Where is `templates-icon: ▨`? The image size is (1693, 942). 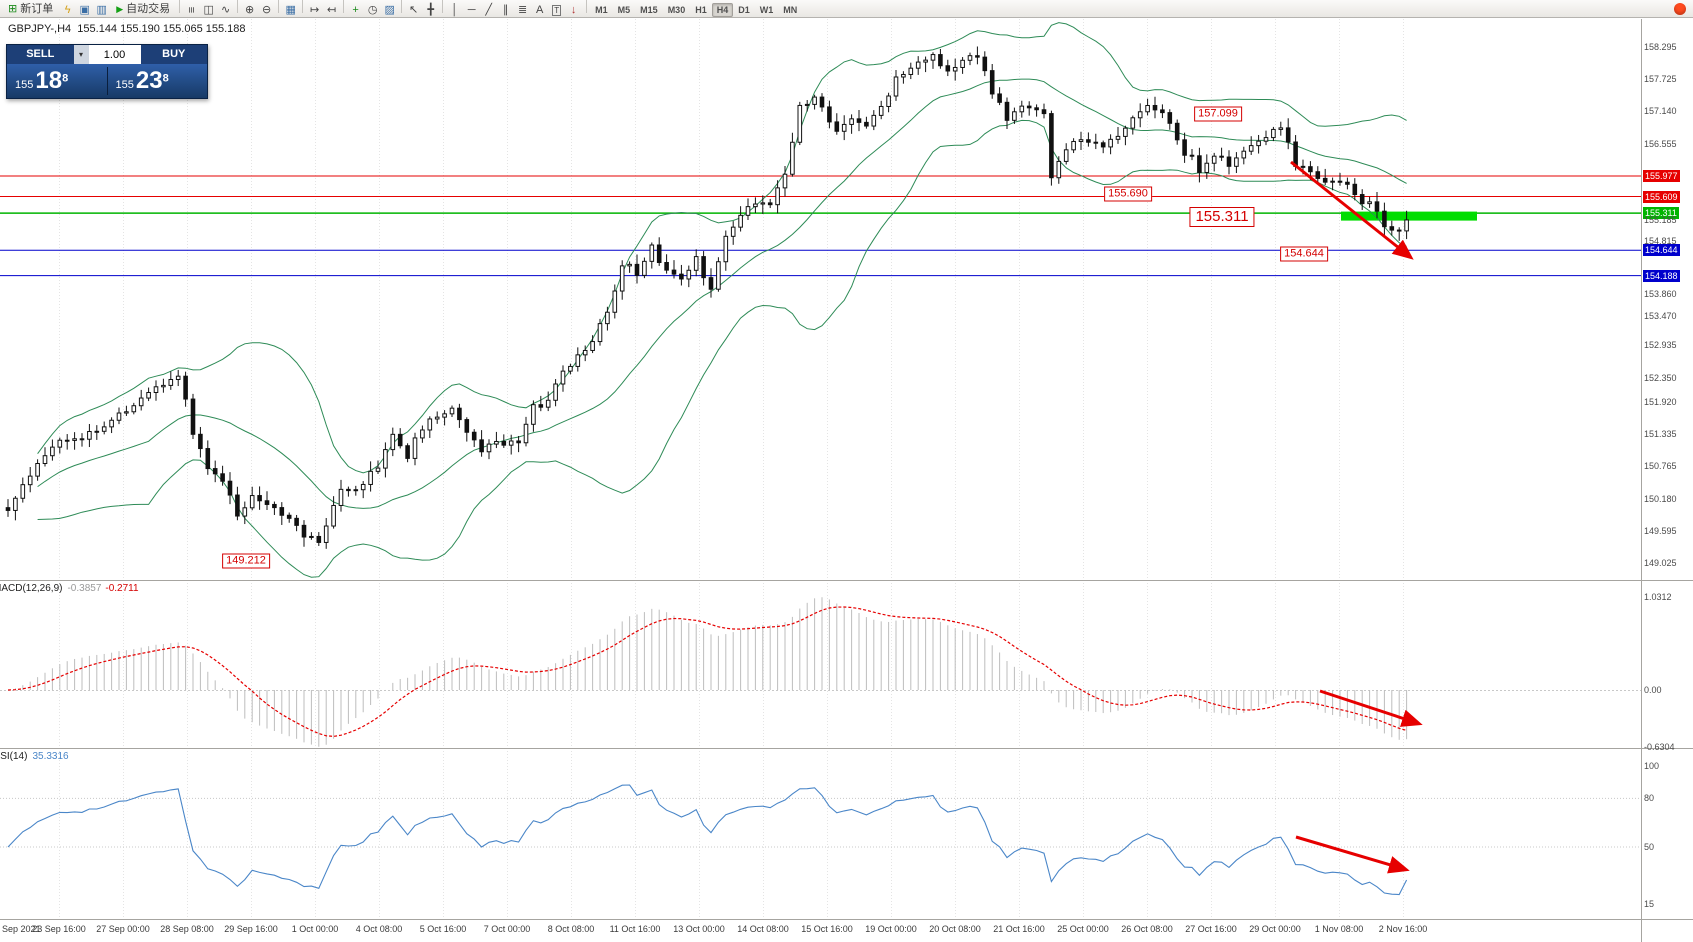
templates-icon: ▨ is located at coordinates (389, 9).